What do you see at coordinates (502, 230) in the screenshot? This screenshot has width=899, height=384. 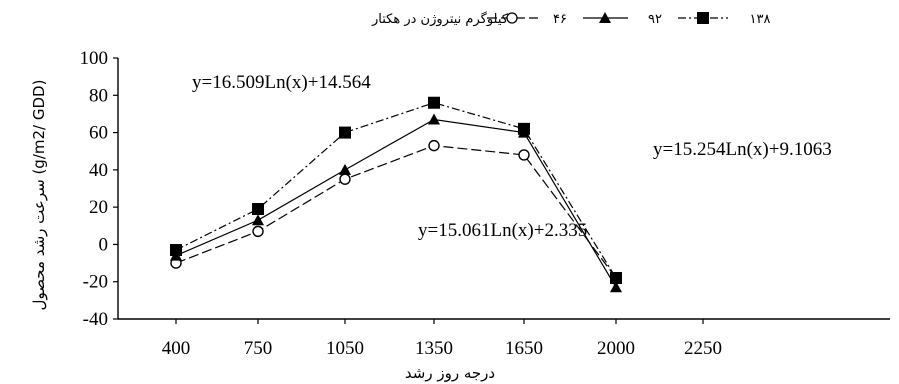 I see `equation-46: y=15.061Ln(x)+2.335` at bounding box center [502, 230].